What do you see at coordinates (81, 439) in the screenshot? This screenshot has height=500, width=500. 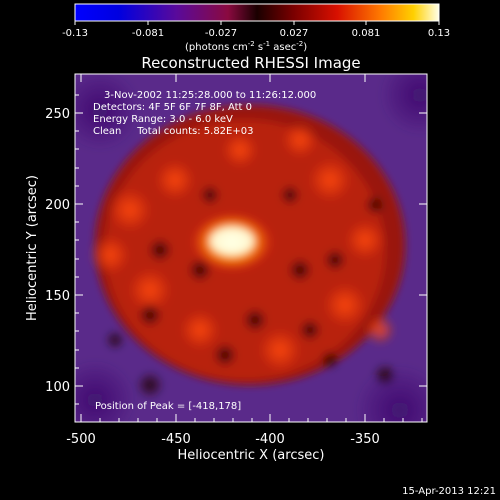 I see `x-tick-label: -500` at bounding box center [81, 439].